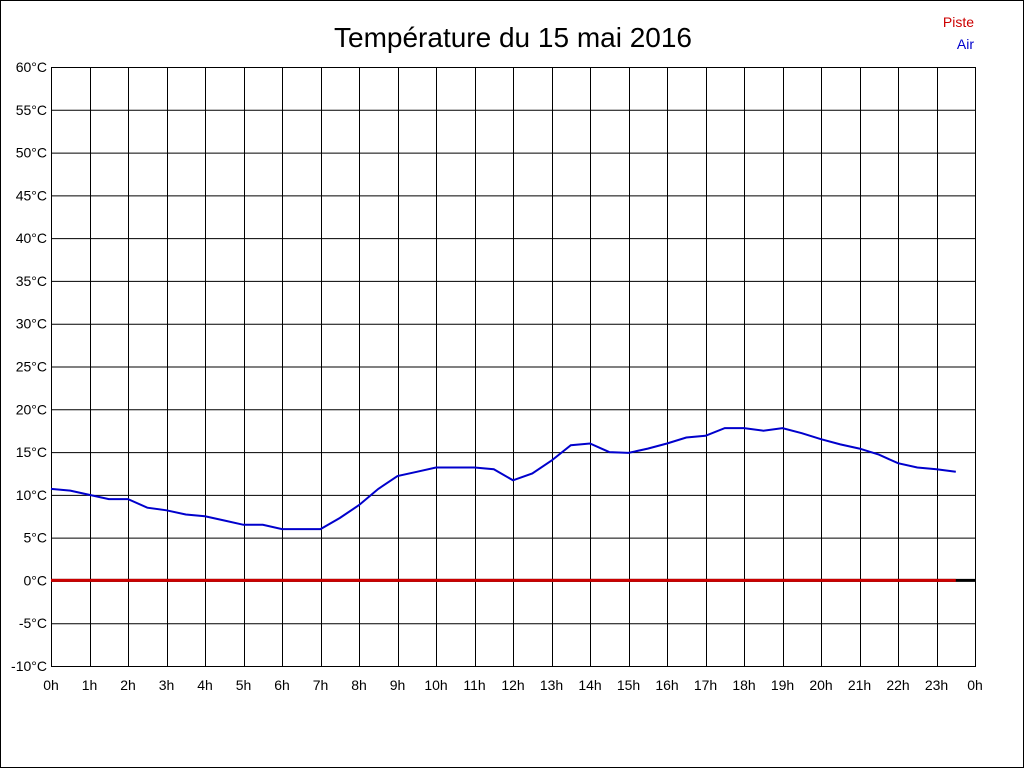  What do you see at coordinates (31, 409) in the screenshot?
I see `y-tick-label: 20°C` at bounding box center [31, 409].